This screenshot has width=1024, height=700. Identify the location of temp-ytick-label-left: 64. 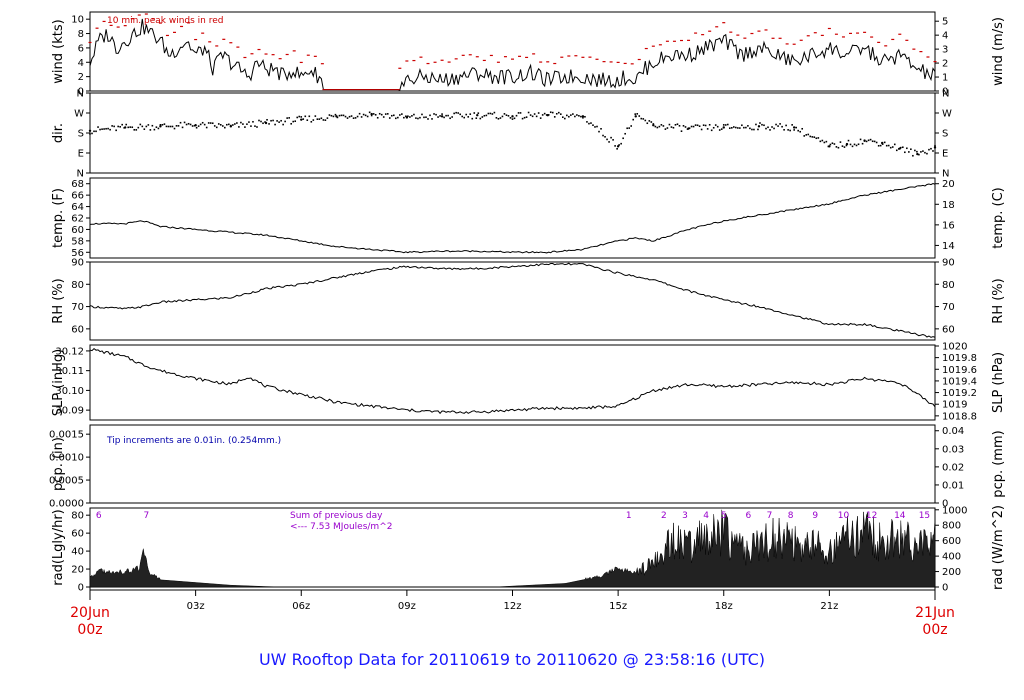
(77, 207).